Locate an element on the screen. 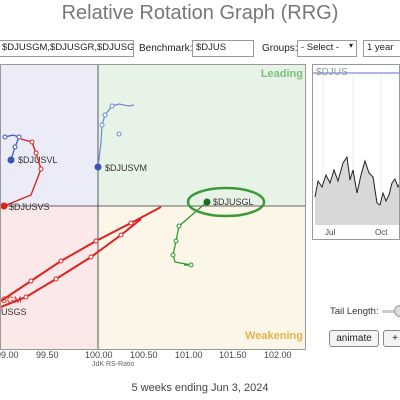  groups-label: Groups: is located at coordinates (280, 48).